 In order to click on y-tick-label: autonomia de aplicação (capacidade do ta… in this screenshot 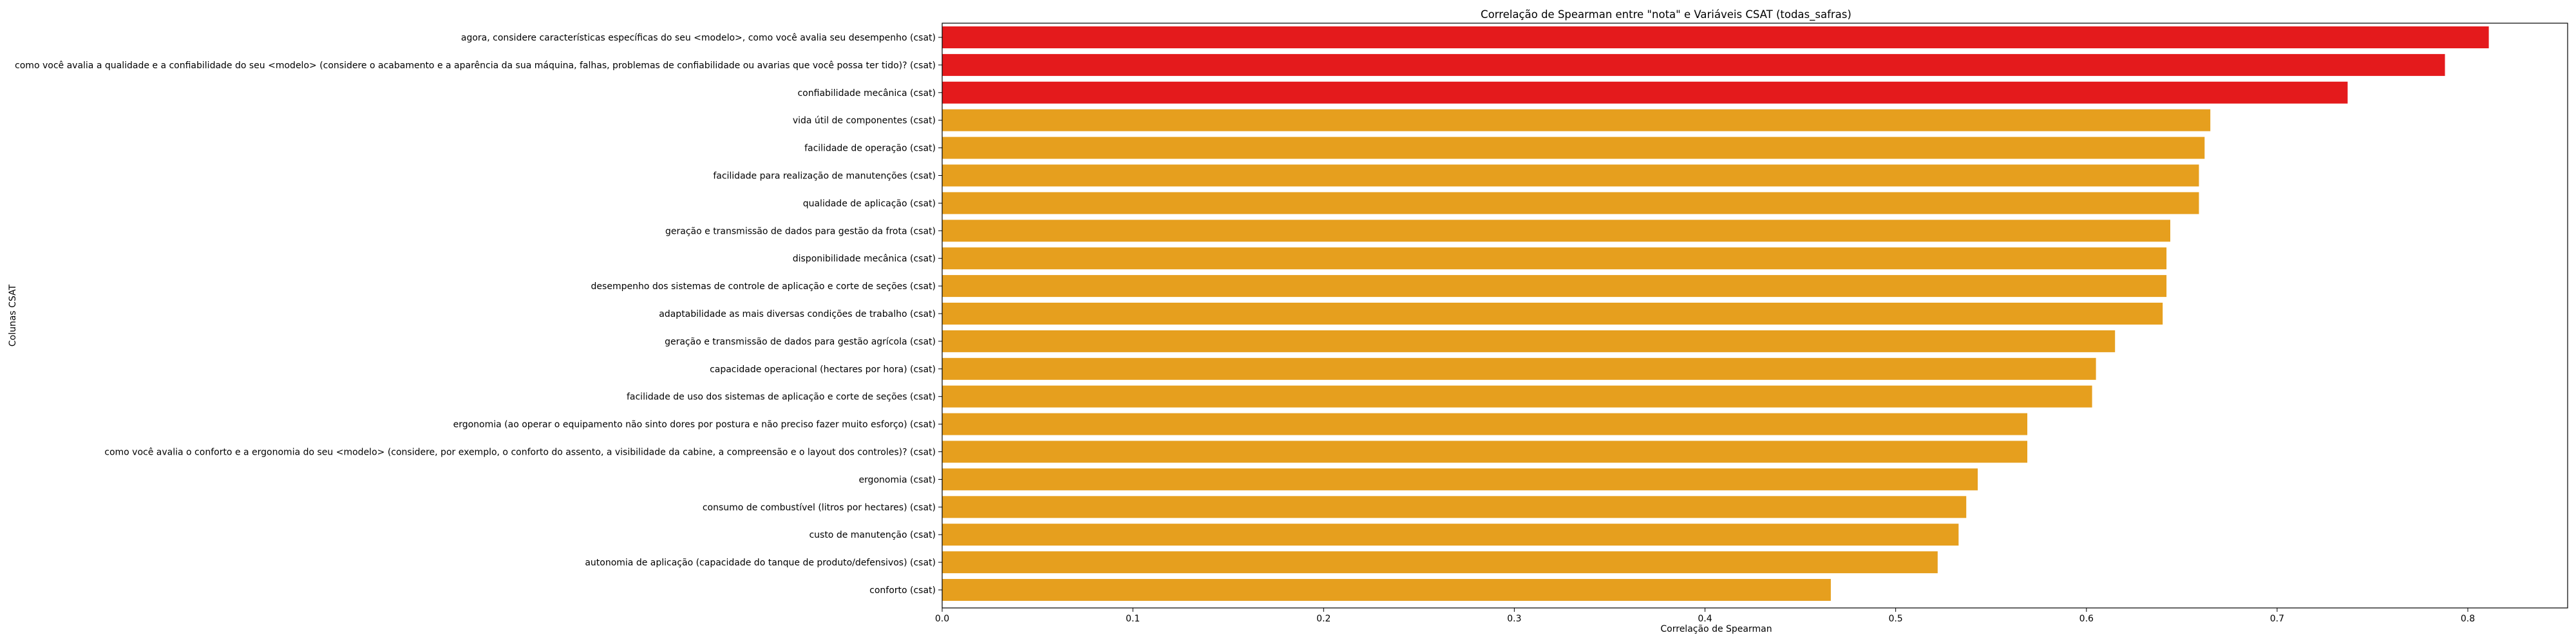, I will do `click(760, 563)`.